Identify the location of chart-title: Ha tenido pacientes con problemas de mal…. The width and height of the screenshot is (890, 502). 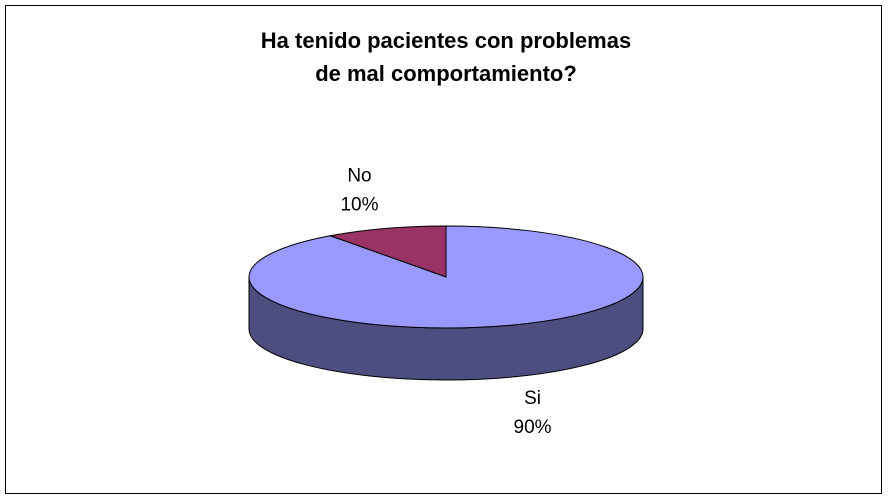
(446, 57).